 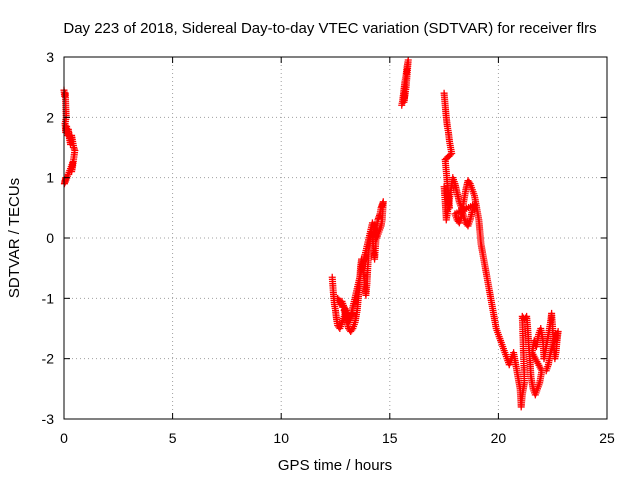 What do you see at coordinates (50, 117) in the screenshot?
I see `y-tick-label: 2` at bounding box center [50, 117].